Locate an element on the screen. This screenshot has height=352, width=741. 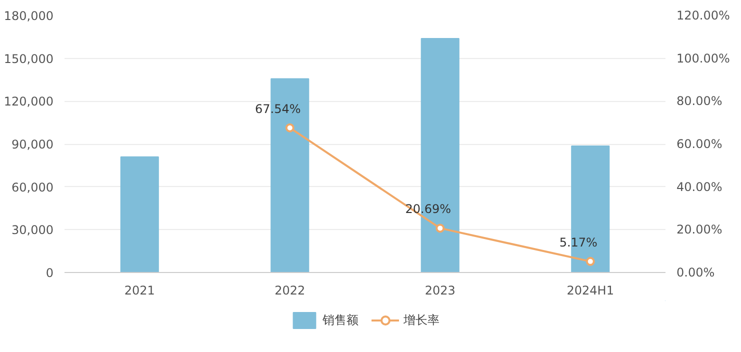
x-tick-label: 2021 is located at coordinates (139, 291).